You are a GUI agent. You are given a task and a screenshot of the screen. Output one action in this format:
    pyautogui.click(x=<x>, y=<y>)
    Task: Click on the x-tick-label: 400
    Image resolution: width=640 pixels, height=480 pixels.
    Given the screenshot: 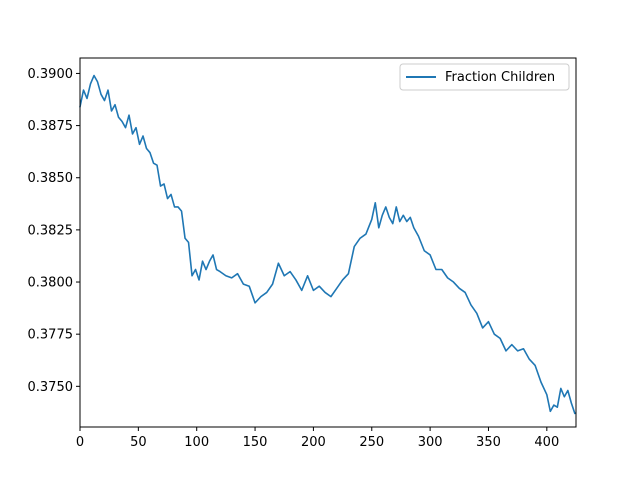 What is the action you would take?
    pyautogui.click(x=546, y=442)
    